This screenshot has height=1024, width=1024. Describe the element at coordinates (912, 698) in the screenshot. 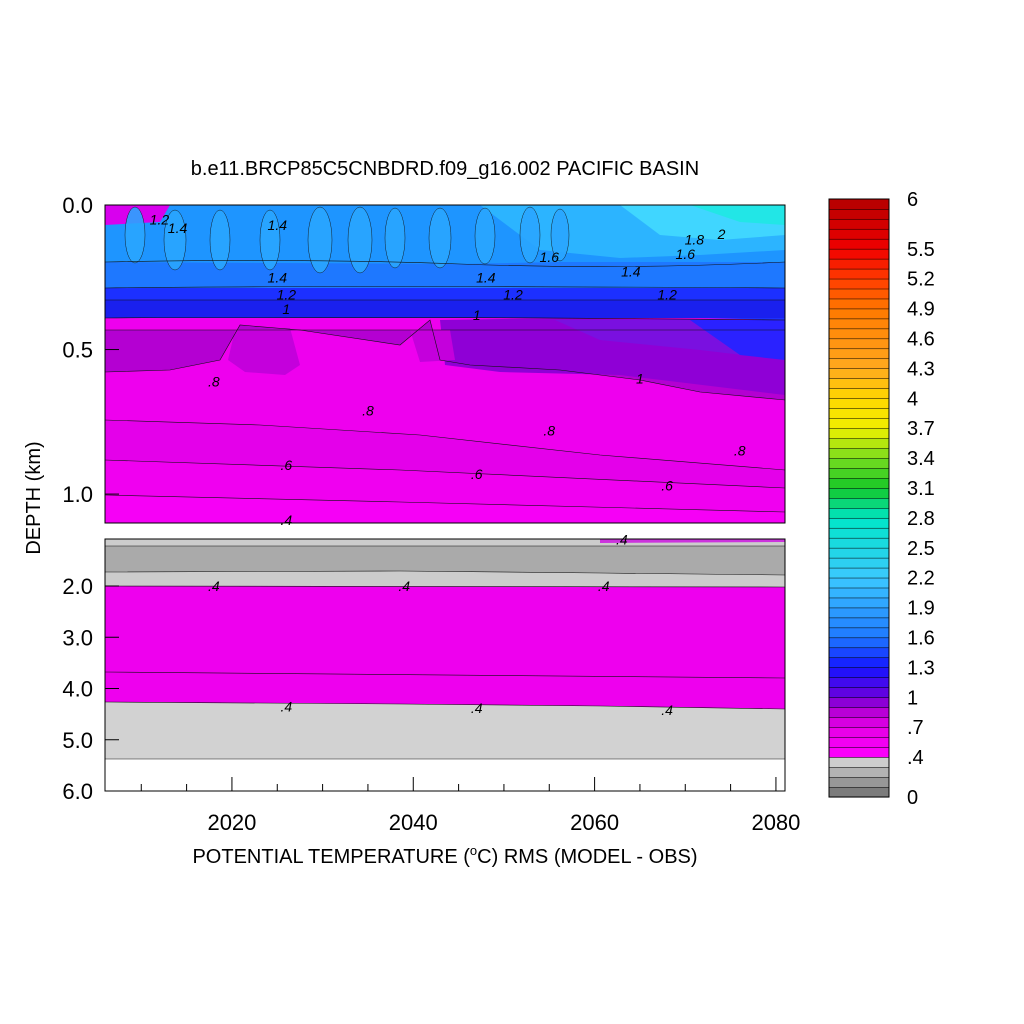

I see `colorbar-label: 1` at that location.